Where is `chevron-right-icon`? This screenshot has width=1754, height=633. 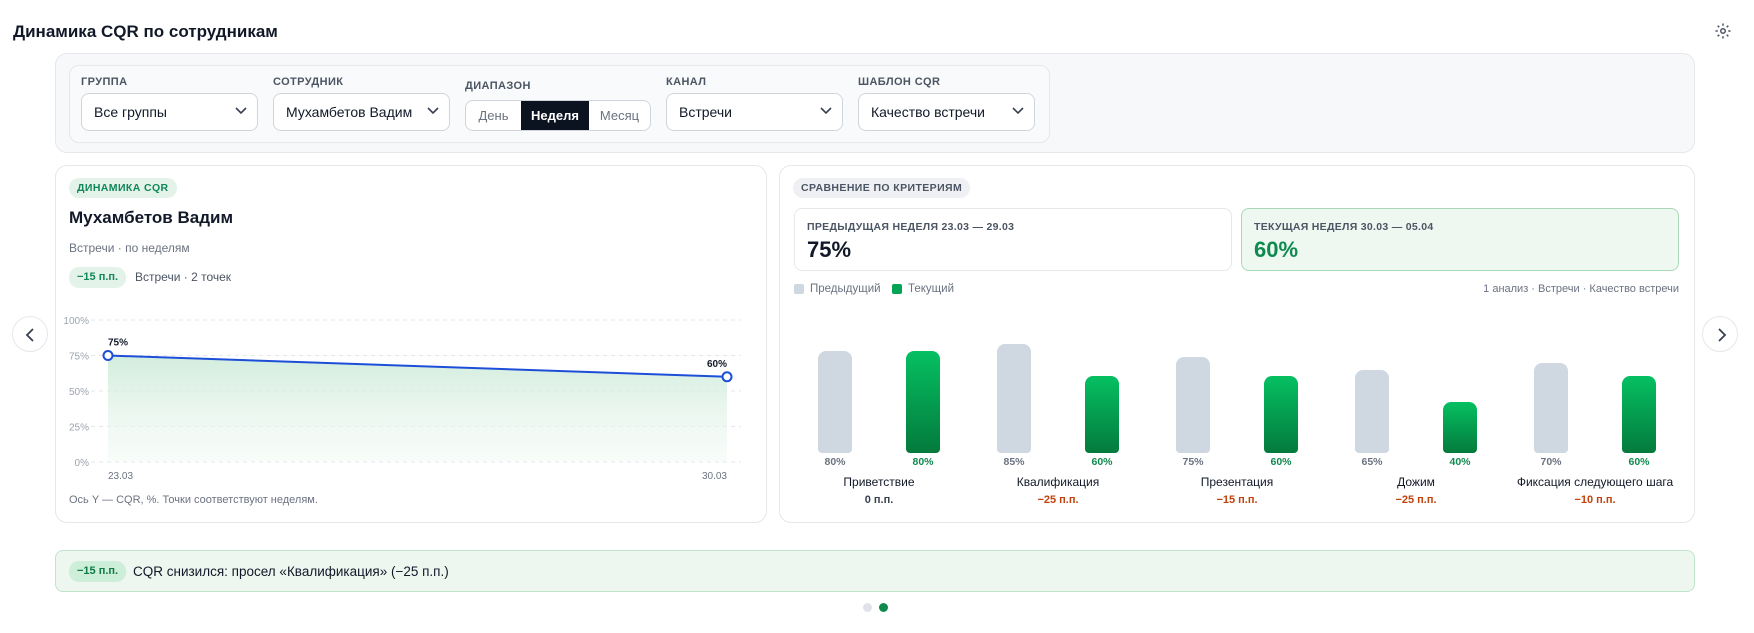 chevron-right-icon is located at coordinates (1722, 335).